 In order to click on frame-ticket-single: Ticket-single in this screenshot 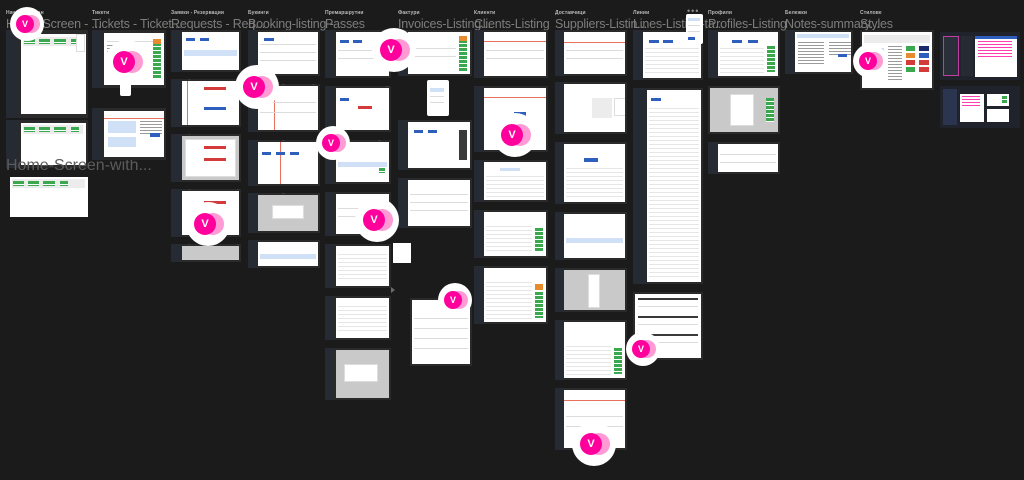, I will do `click(129, 134)`.